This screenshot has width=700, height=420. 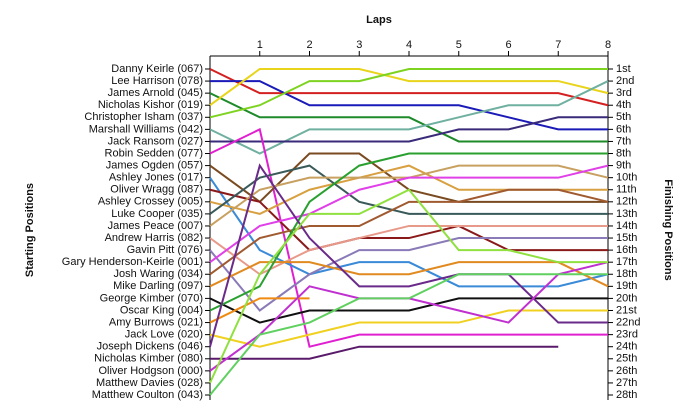 What do you see at coordinates (626, 214) in the screenshot?
I see `finish-label: 13th` at bounding box center [626, 214].